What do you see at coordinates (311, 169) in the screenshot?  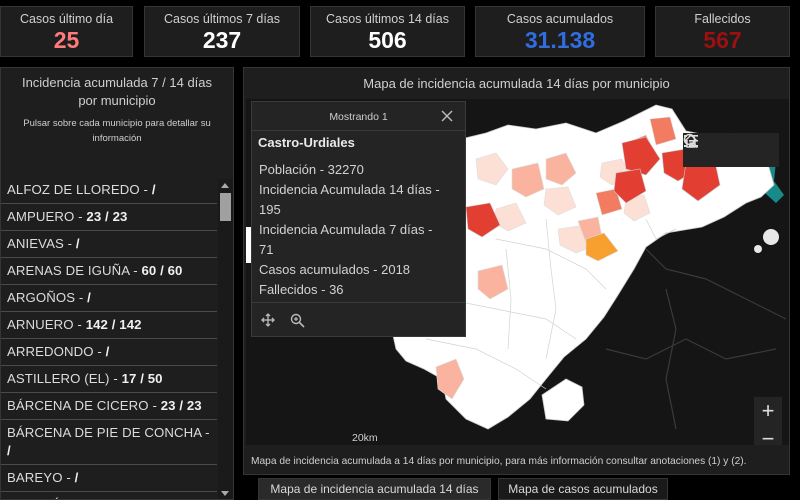 I see `popup-line: Población - 32270` at bounding box center [311, 169].